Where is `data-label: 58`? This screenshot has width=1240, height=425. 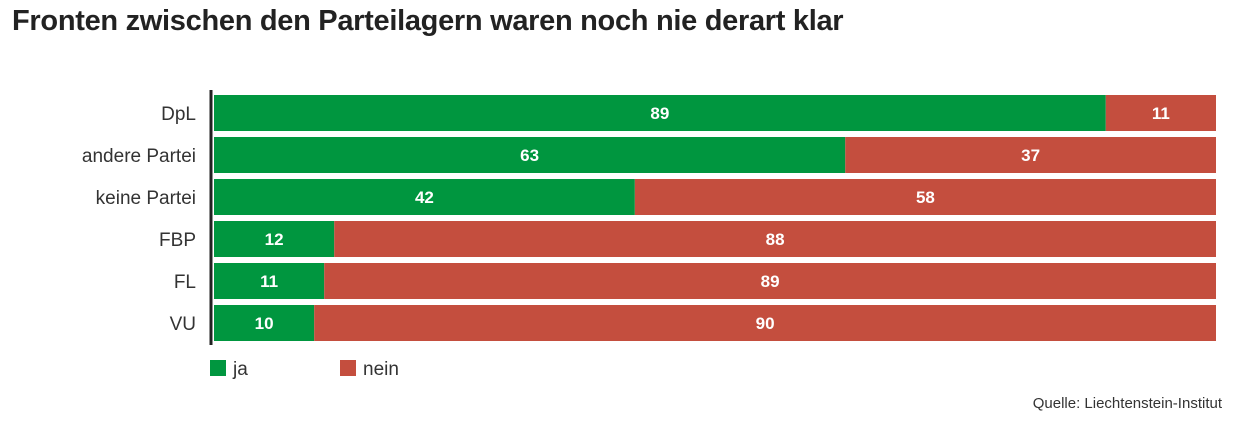
data-label: 58 is located at coordinates (925, 197).